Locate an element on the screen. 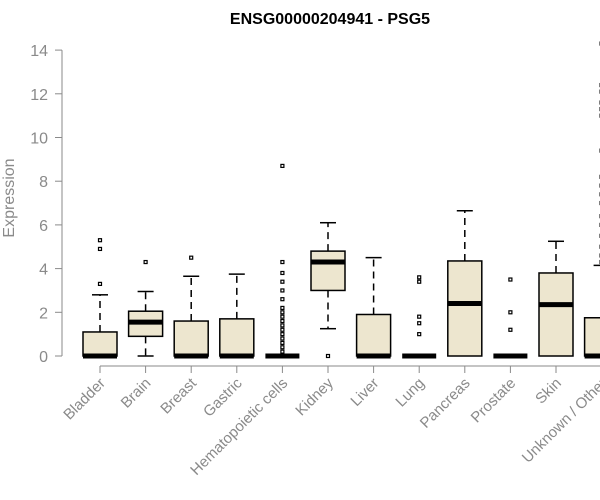 The image size is (600, 500). box-lung is located at coordinates (419, 317).